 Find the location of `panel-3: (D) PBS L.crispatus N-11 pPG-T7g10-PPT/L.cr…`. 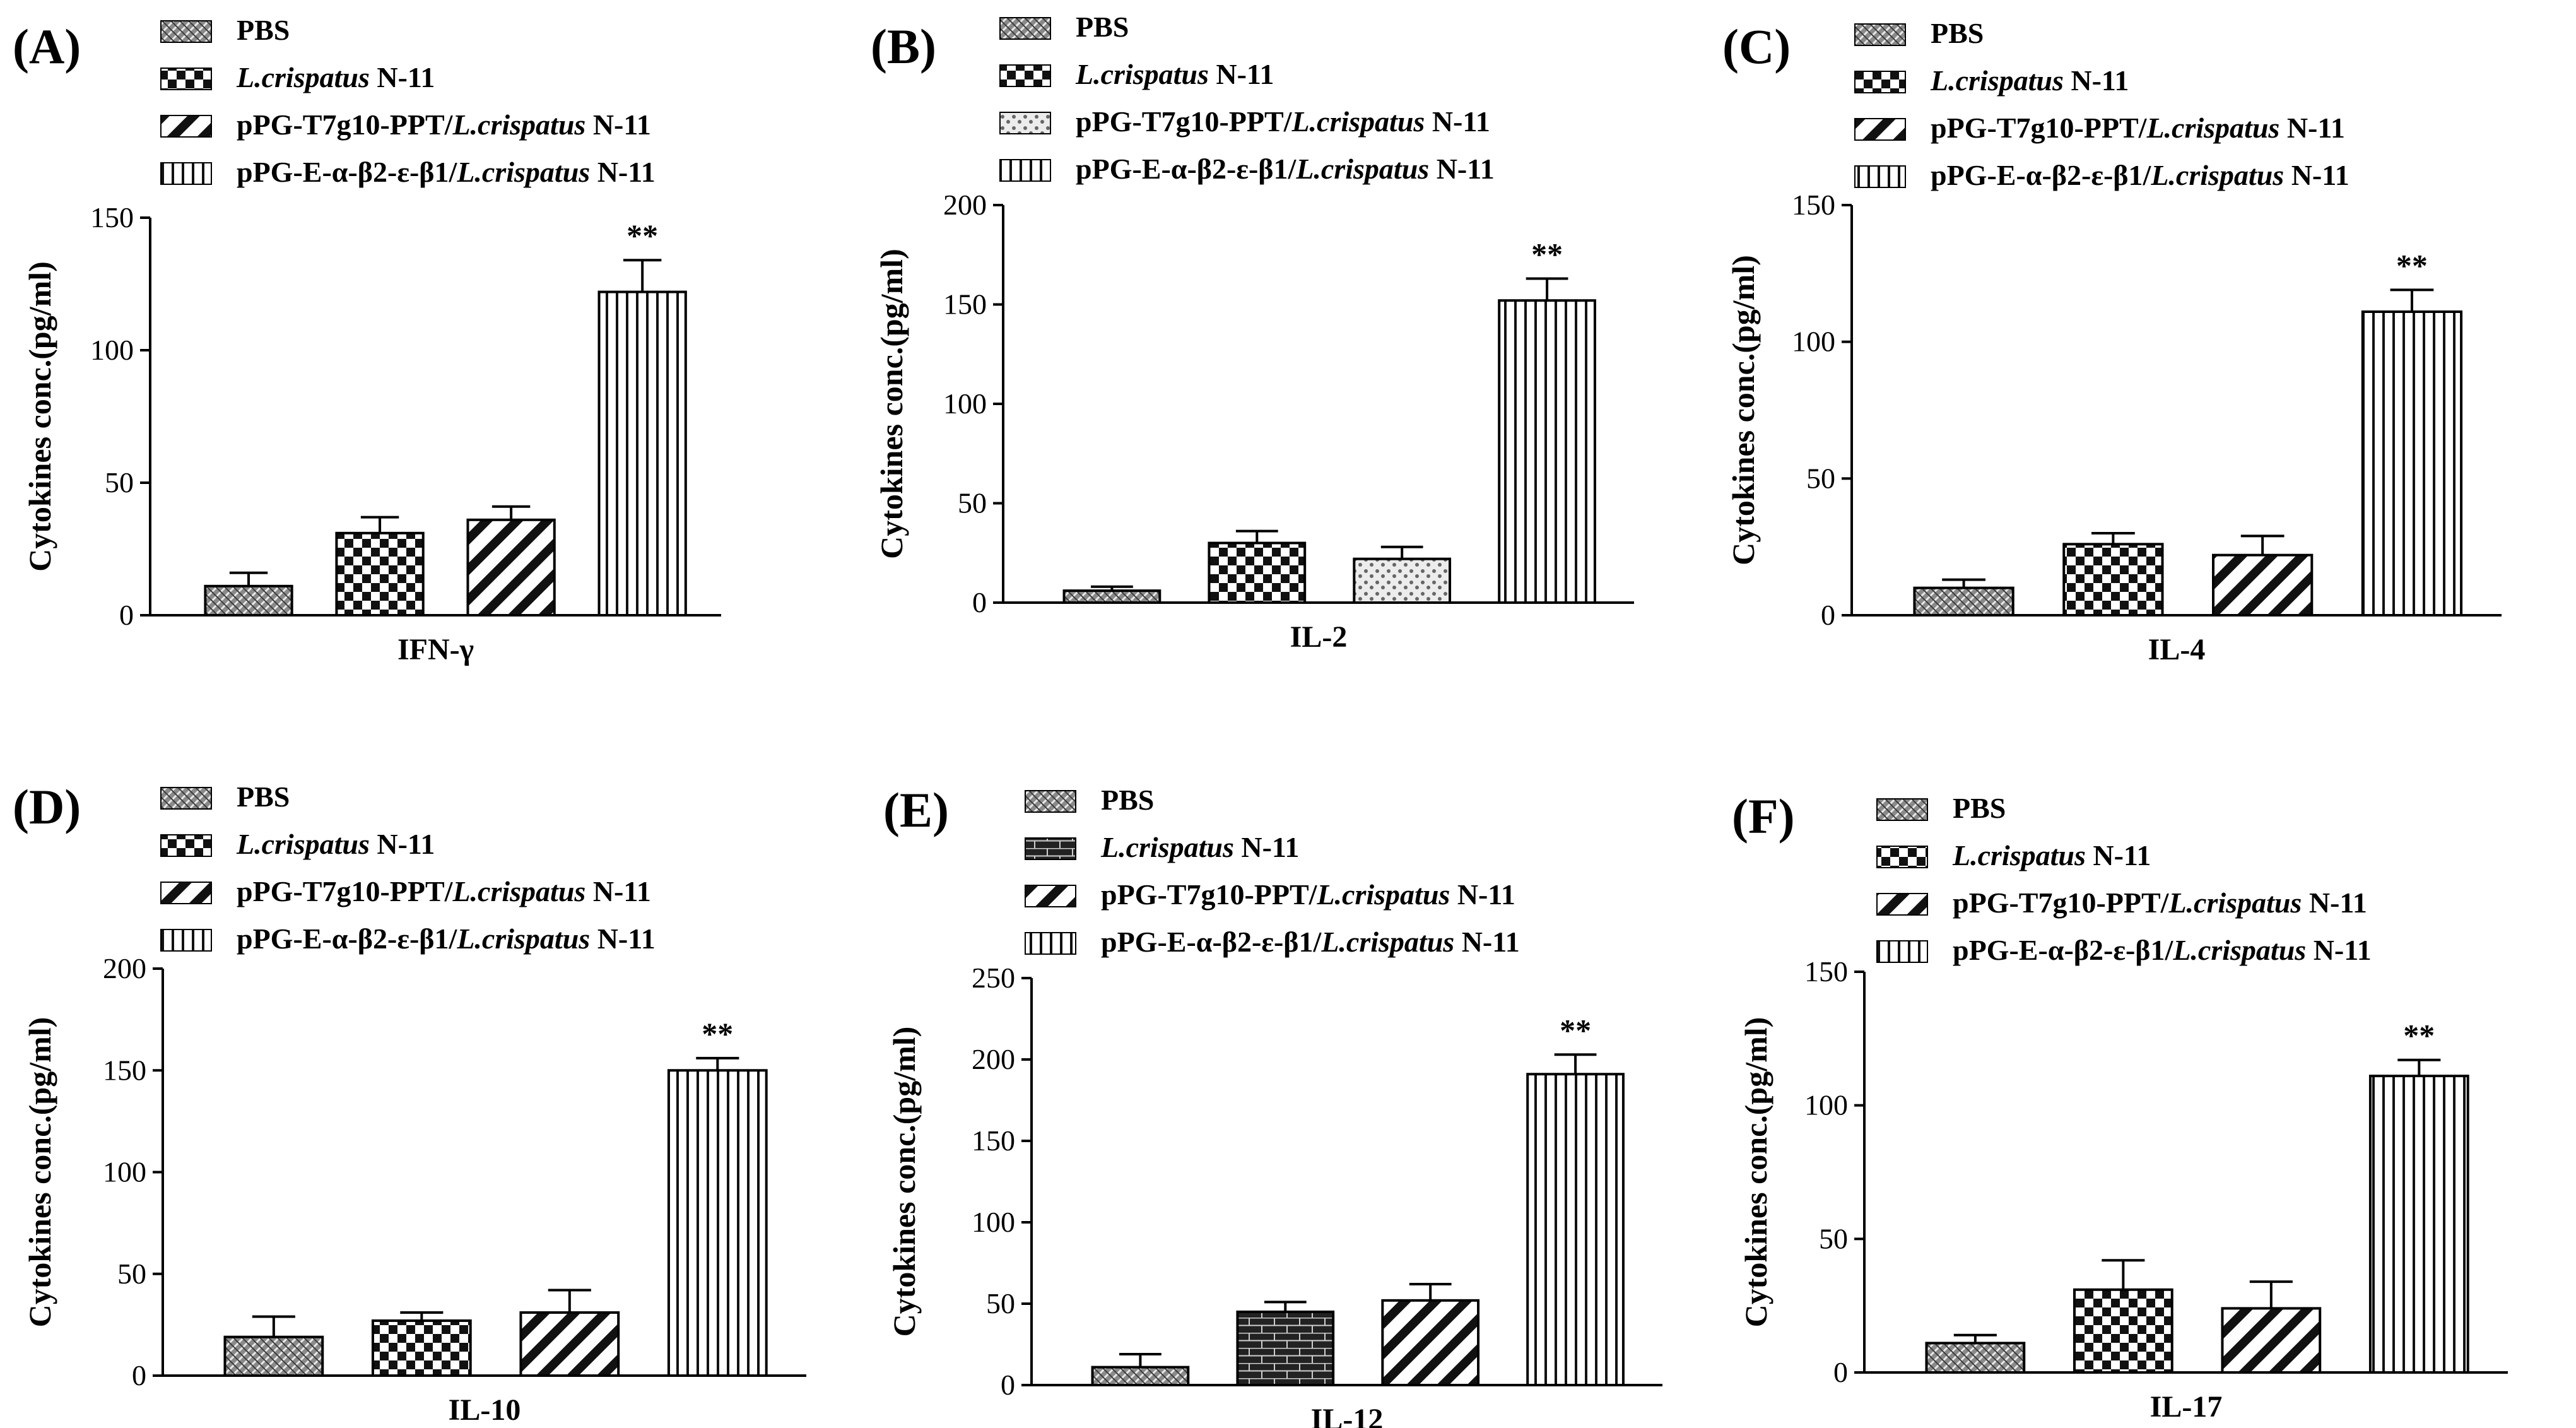

panel-3: (D) PBS L.crispatus N-11 pPG-T7g10-PPT/L.cr… is located at coordinates (409, 1103).